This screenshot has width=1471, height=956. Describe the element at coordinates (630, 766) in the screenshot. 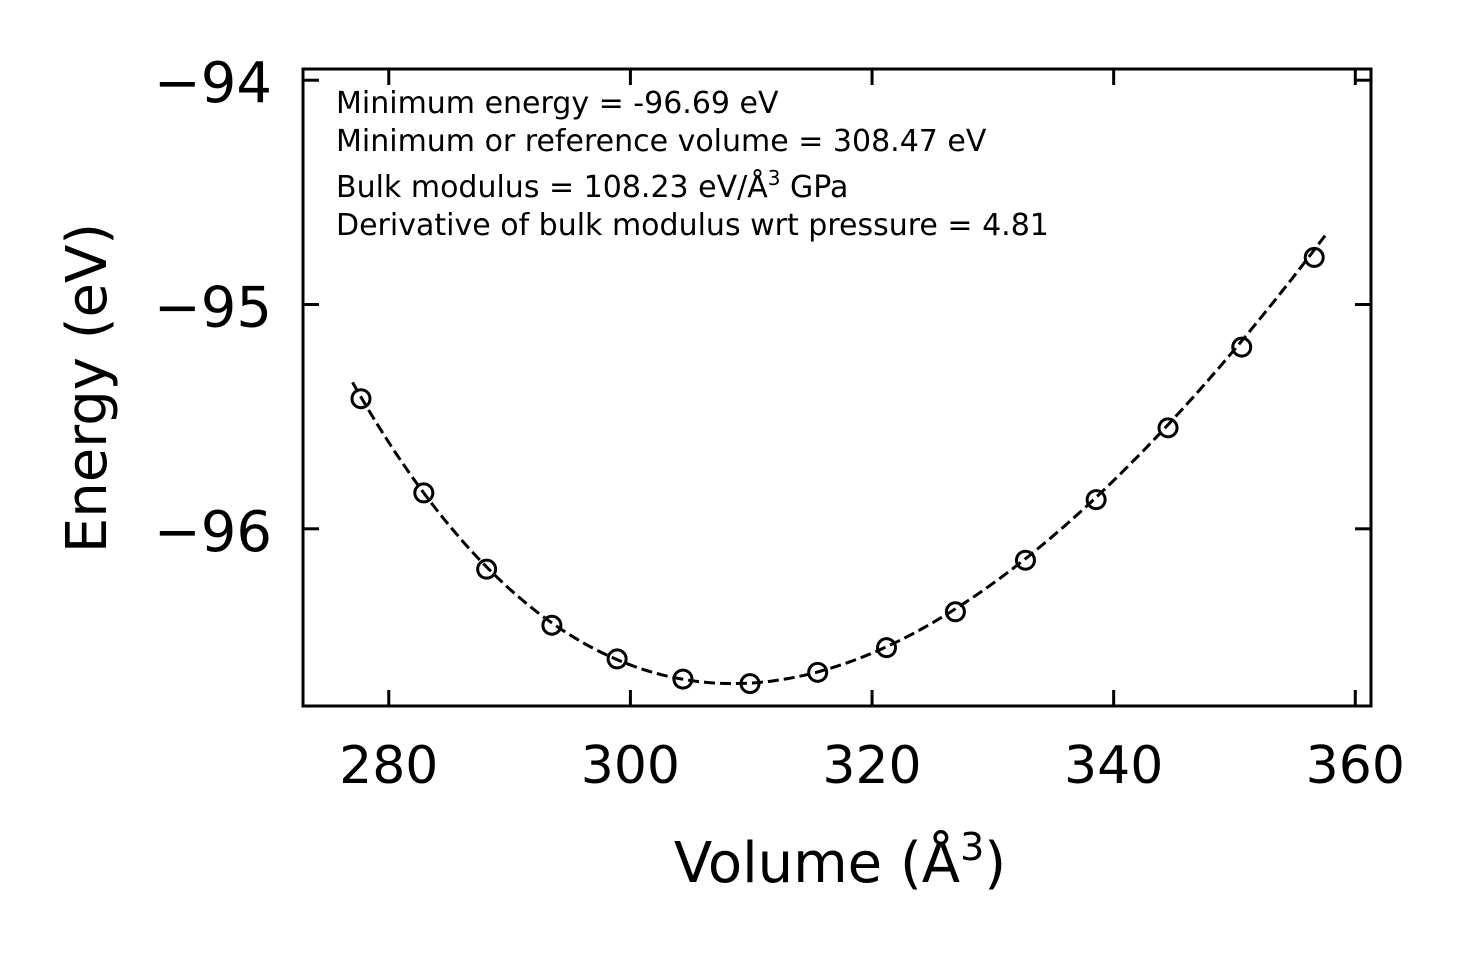

I see `x-tick-label: 300` at that location.